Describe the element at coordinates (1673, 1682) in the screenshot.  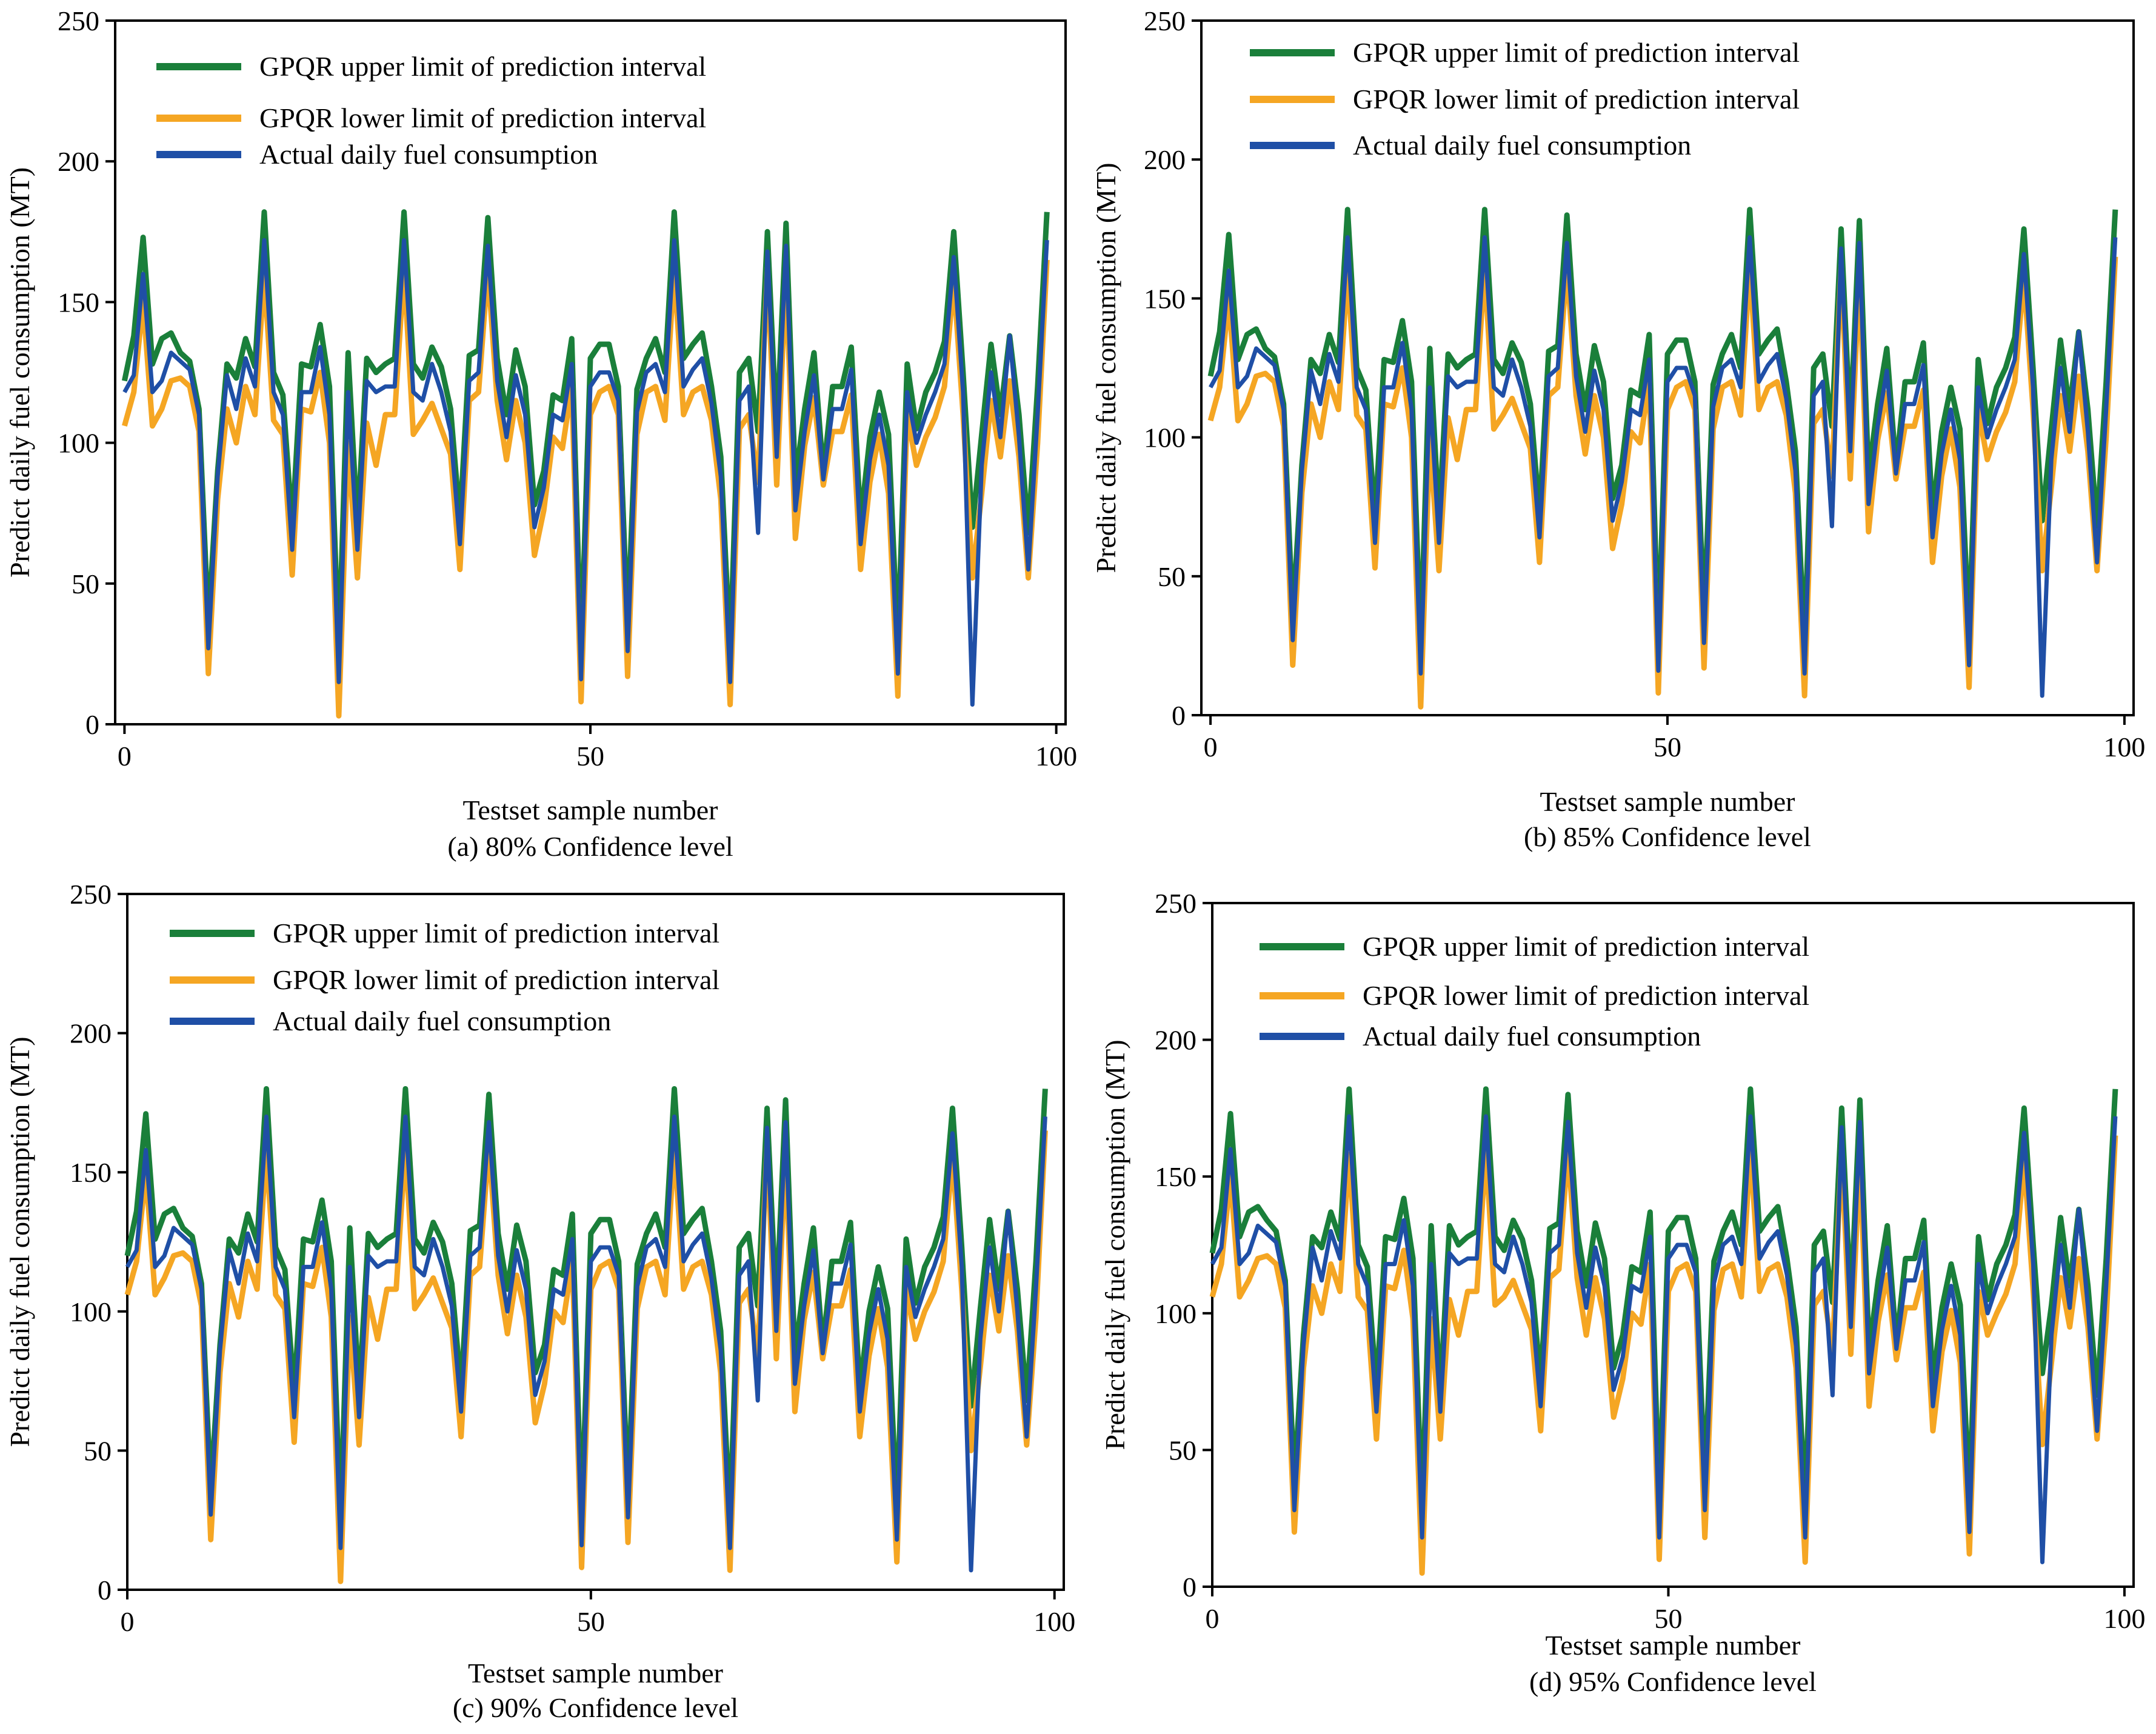
I see `panel-caption: (d) 95% Confidence level` at that location.